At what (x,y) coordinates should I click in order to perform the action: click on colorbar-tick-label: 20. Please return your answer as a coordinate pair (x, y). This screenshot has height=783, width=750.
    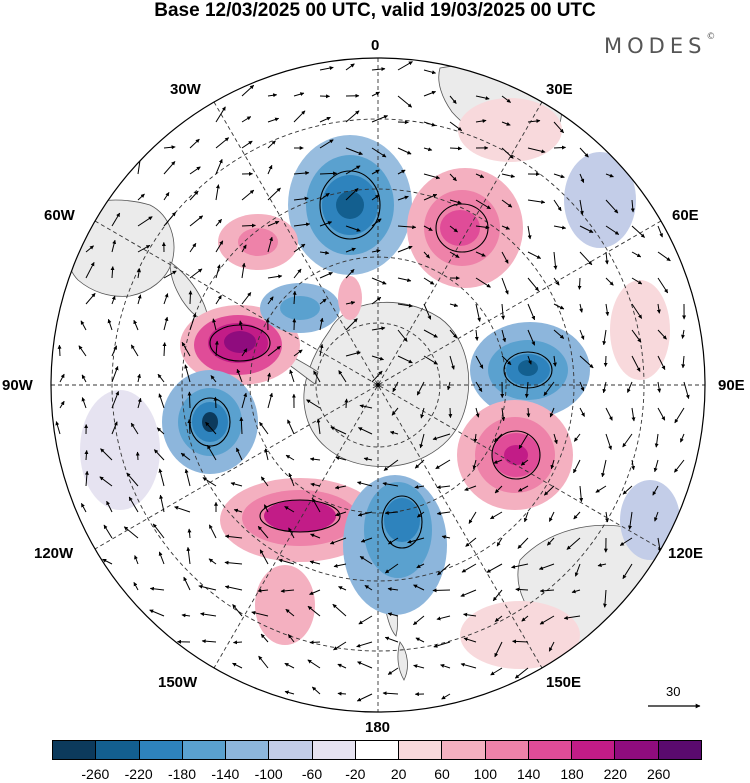
    Looking at the image, I should click on (398, 774).